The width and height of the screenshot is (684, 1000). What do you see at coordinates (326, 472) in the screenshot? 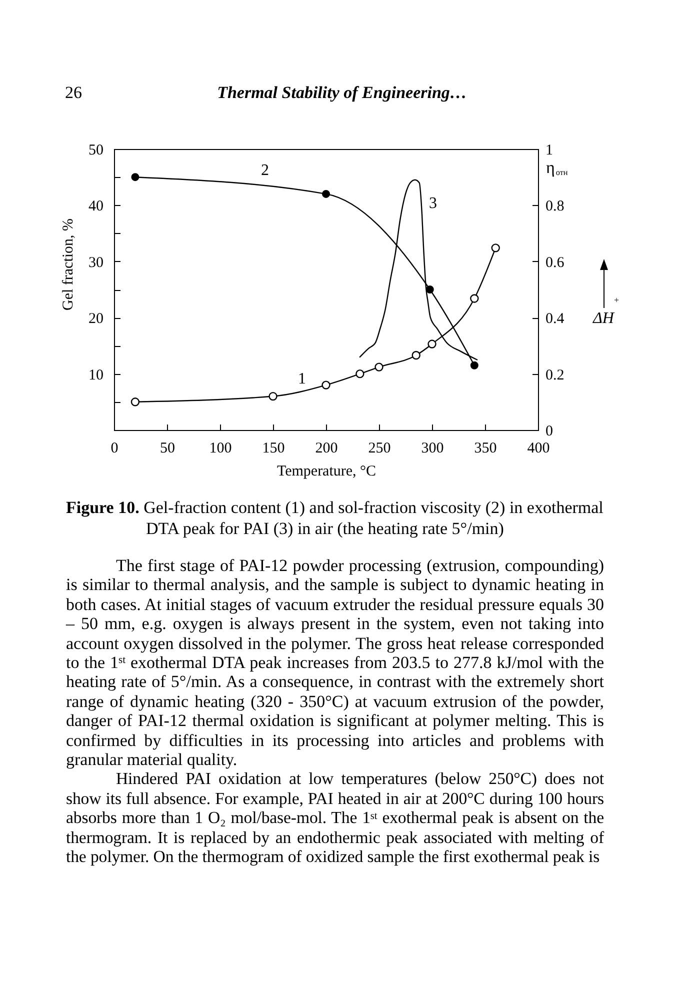
I see `x-axis-title: Temperature, °C` at bounding box center [326, 472].